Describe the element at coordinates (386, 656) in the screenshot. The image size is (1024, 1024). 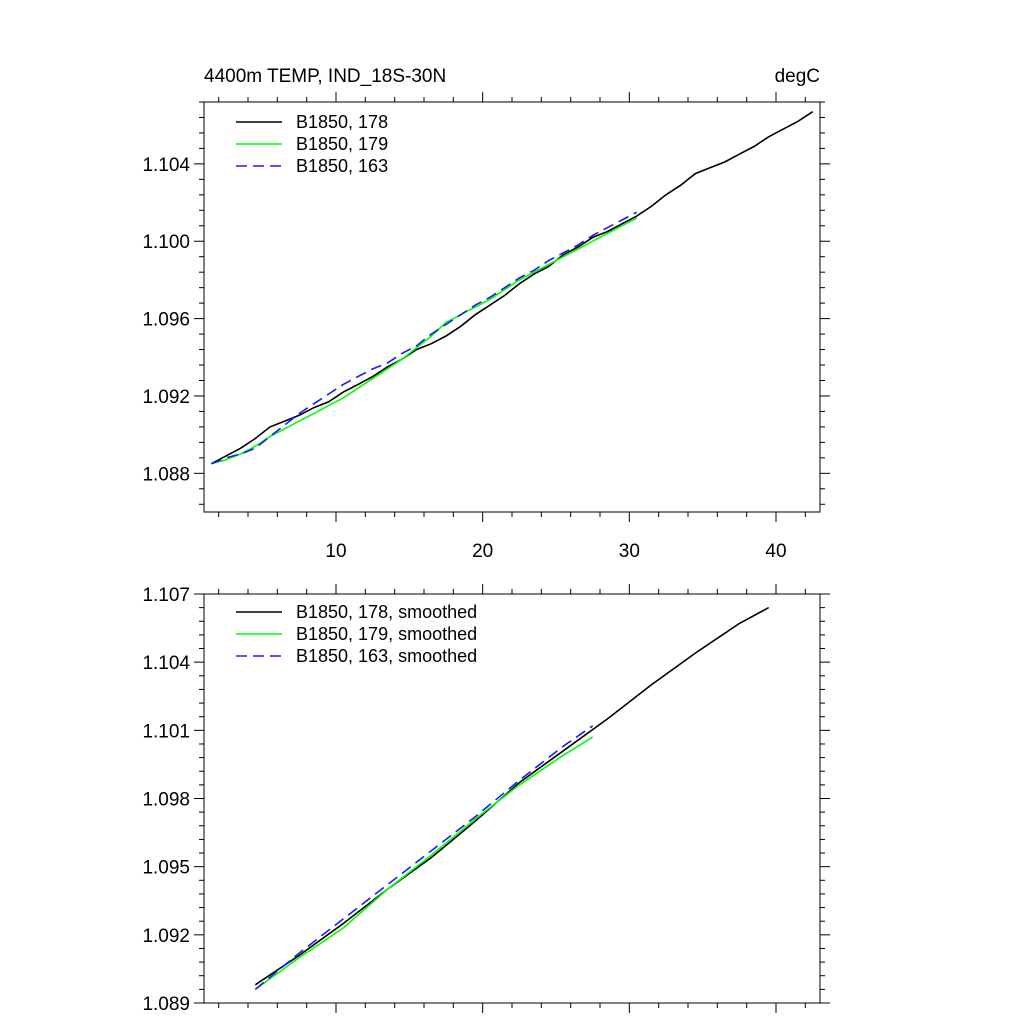
I see `legend-label: B1850, 163, smoothed` at that location.